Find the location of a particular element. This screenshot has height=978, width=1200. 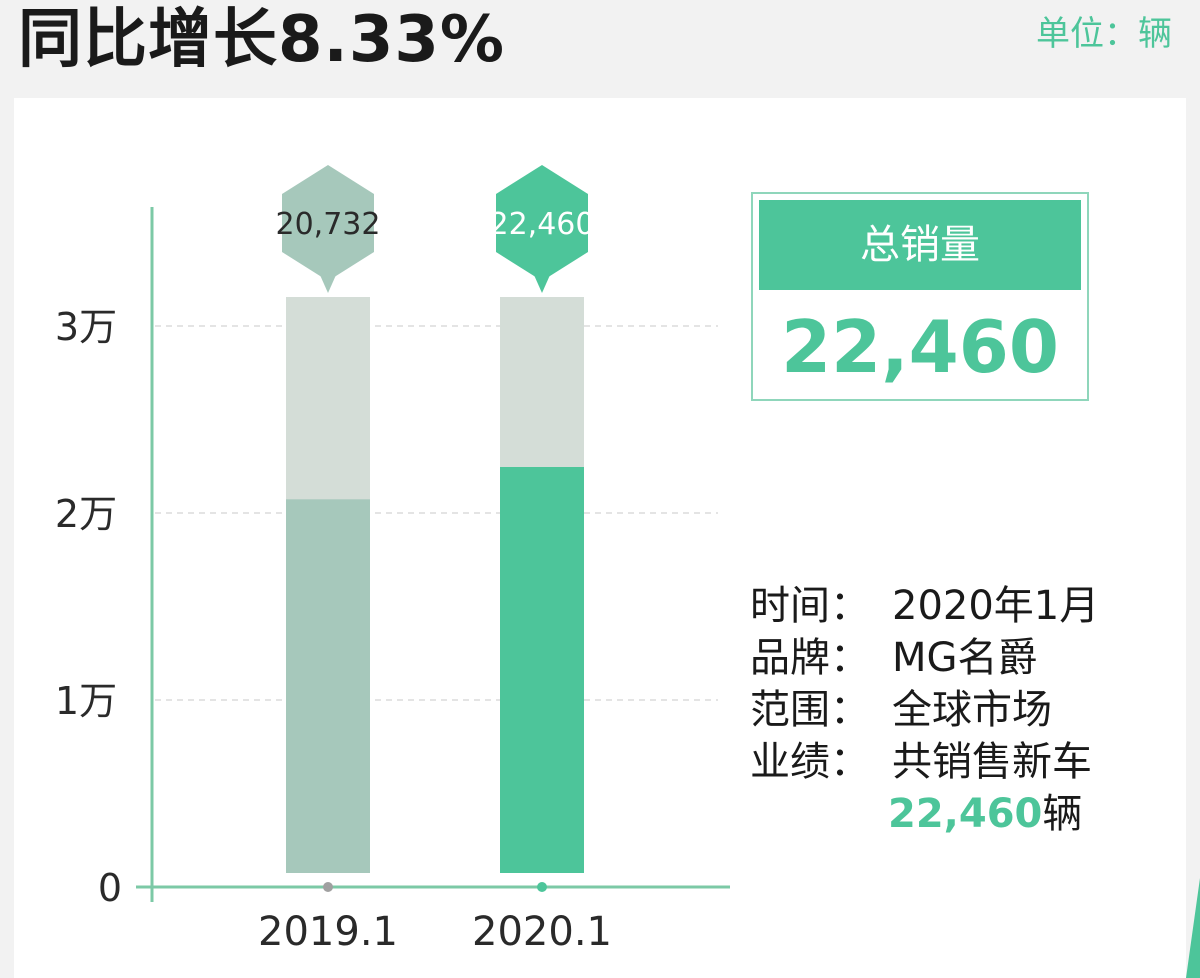

data-label: 20,732 is located at coordinates (328, 224).